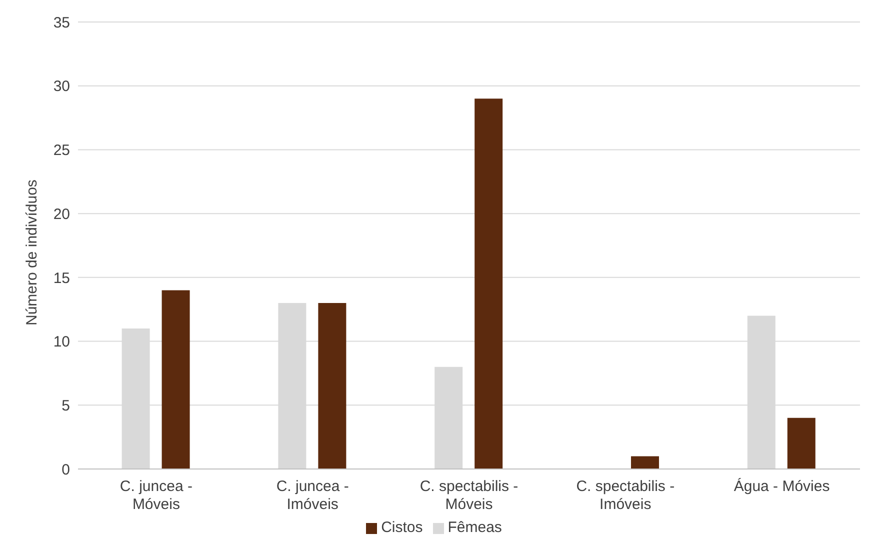 The height and width of the screenshot is (544, 880). Describe the element at coordinates (402, 527) in the screenshot. I see `legend-label: Cistos` at that location.